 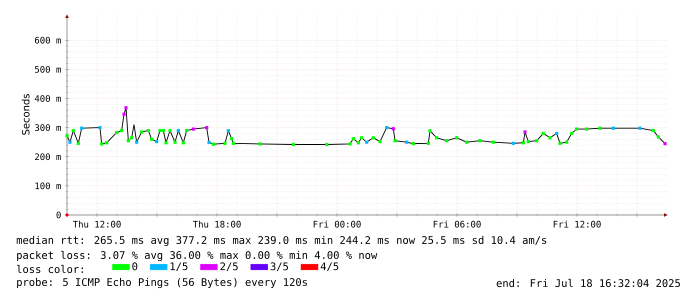 I want to click on x-tick-label: Thu 18:00, so click(x=216, y=224).